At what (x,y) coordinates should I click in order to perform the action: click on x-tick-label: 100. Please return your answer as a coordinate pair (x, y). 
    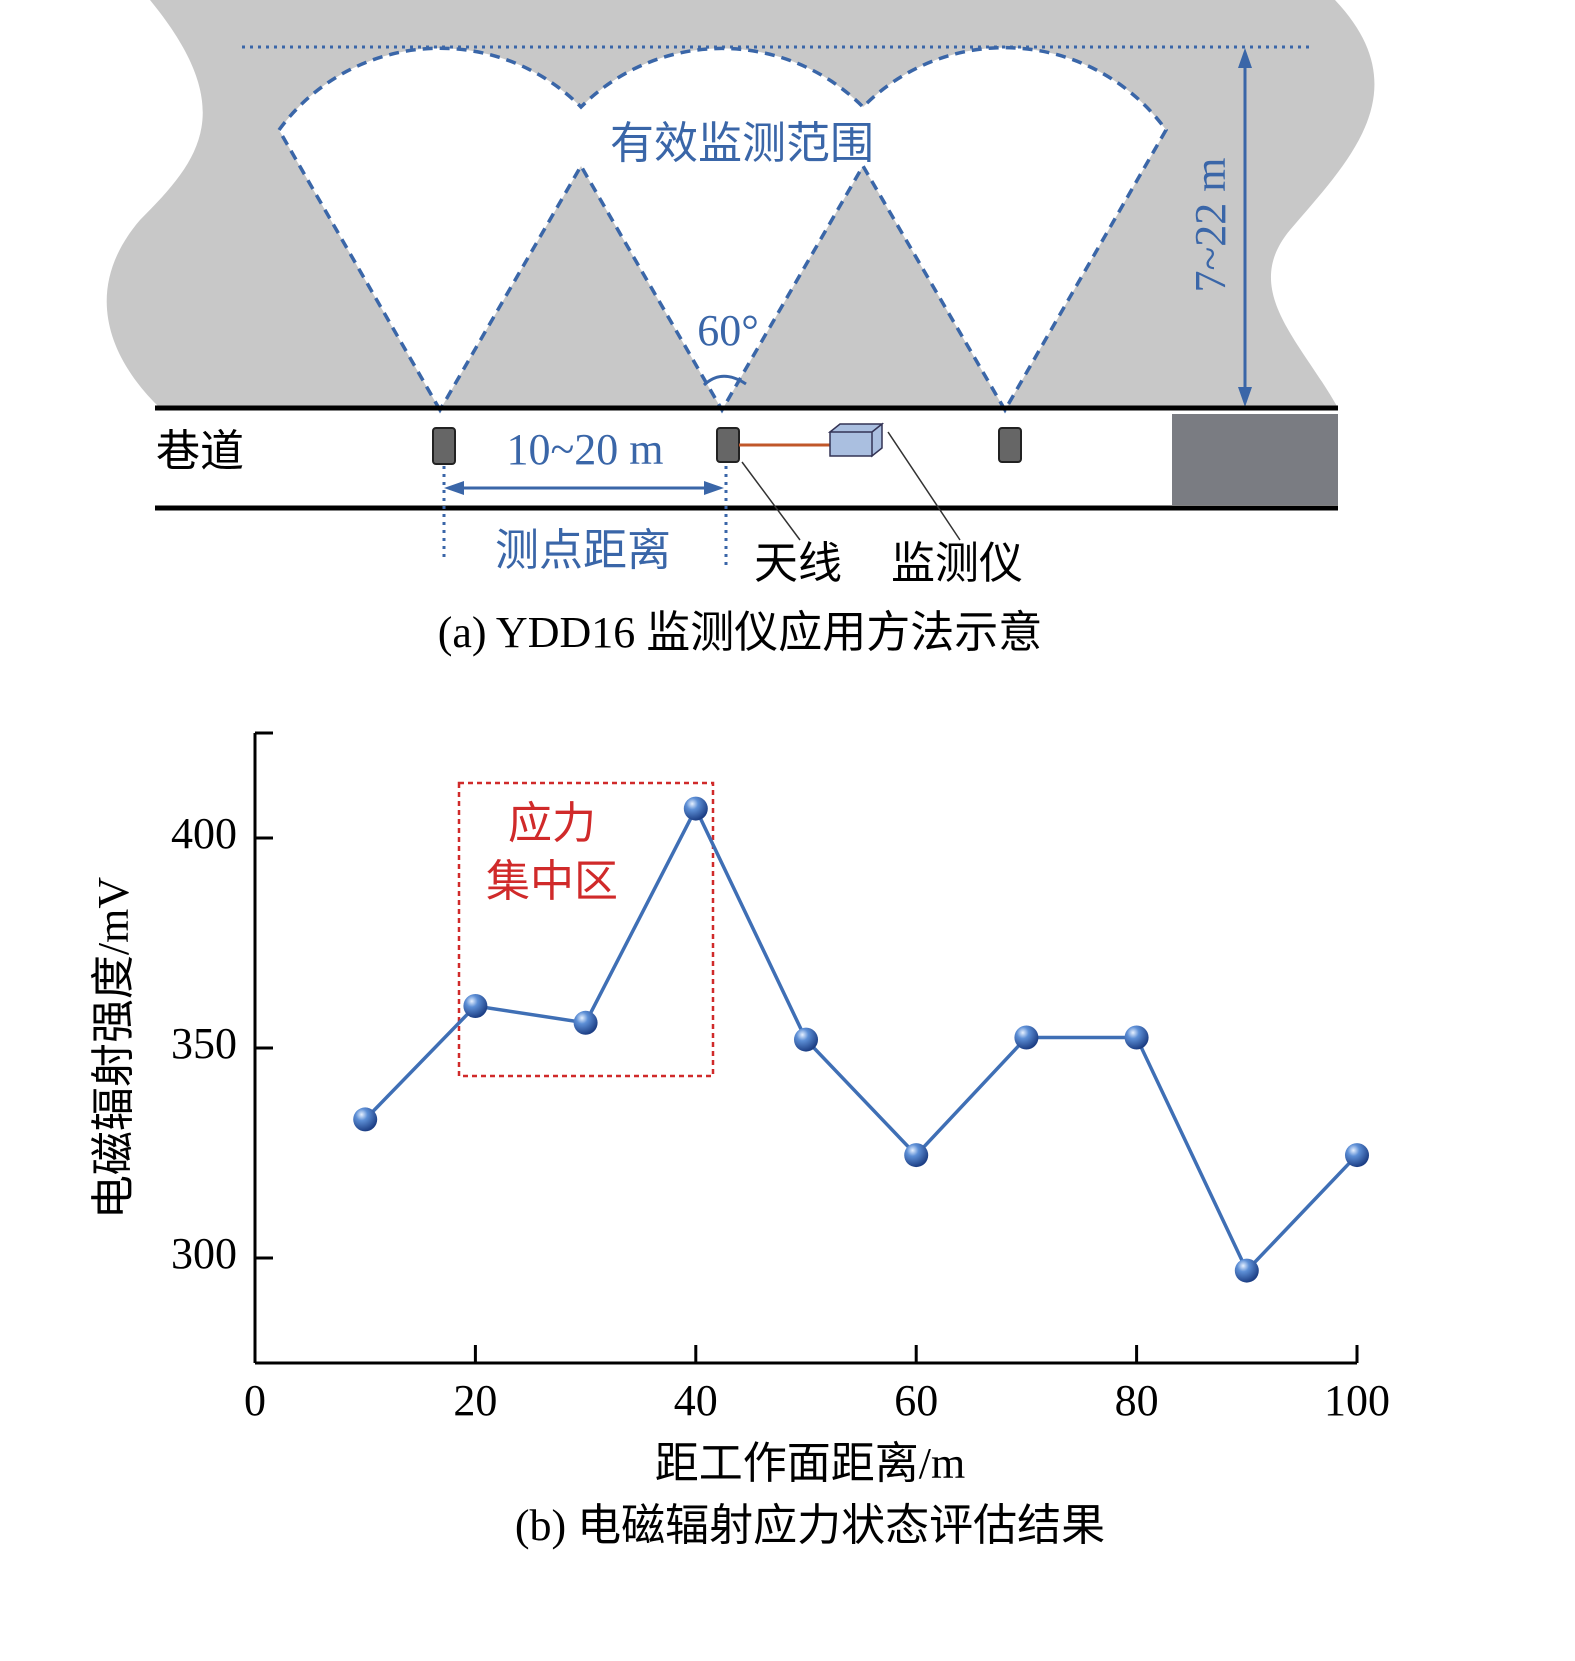
    Looking at the image, I should click on (1357, 1400).